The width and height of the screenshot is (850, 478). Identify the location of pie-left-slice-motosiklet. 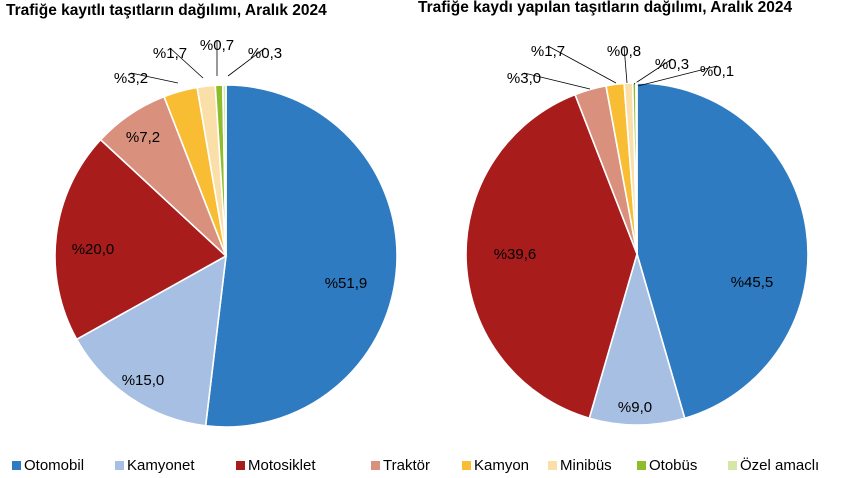
(141, 239).